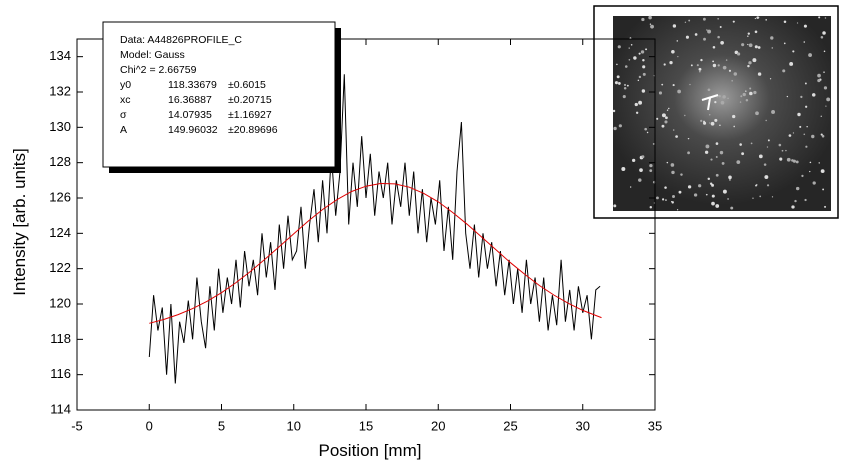  I want to click on y-tick-label: 122, so click(60, 267).